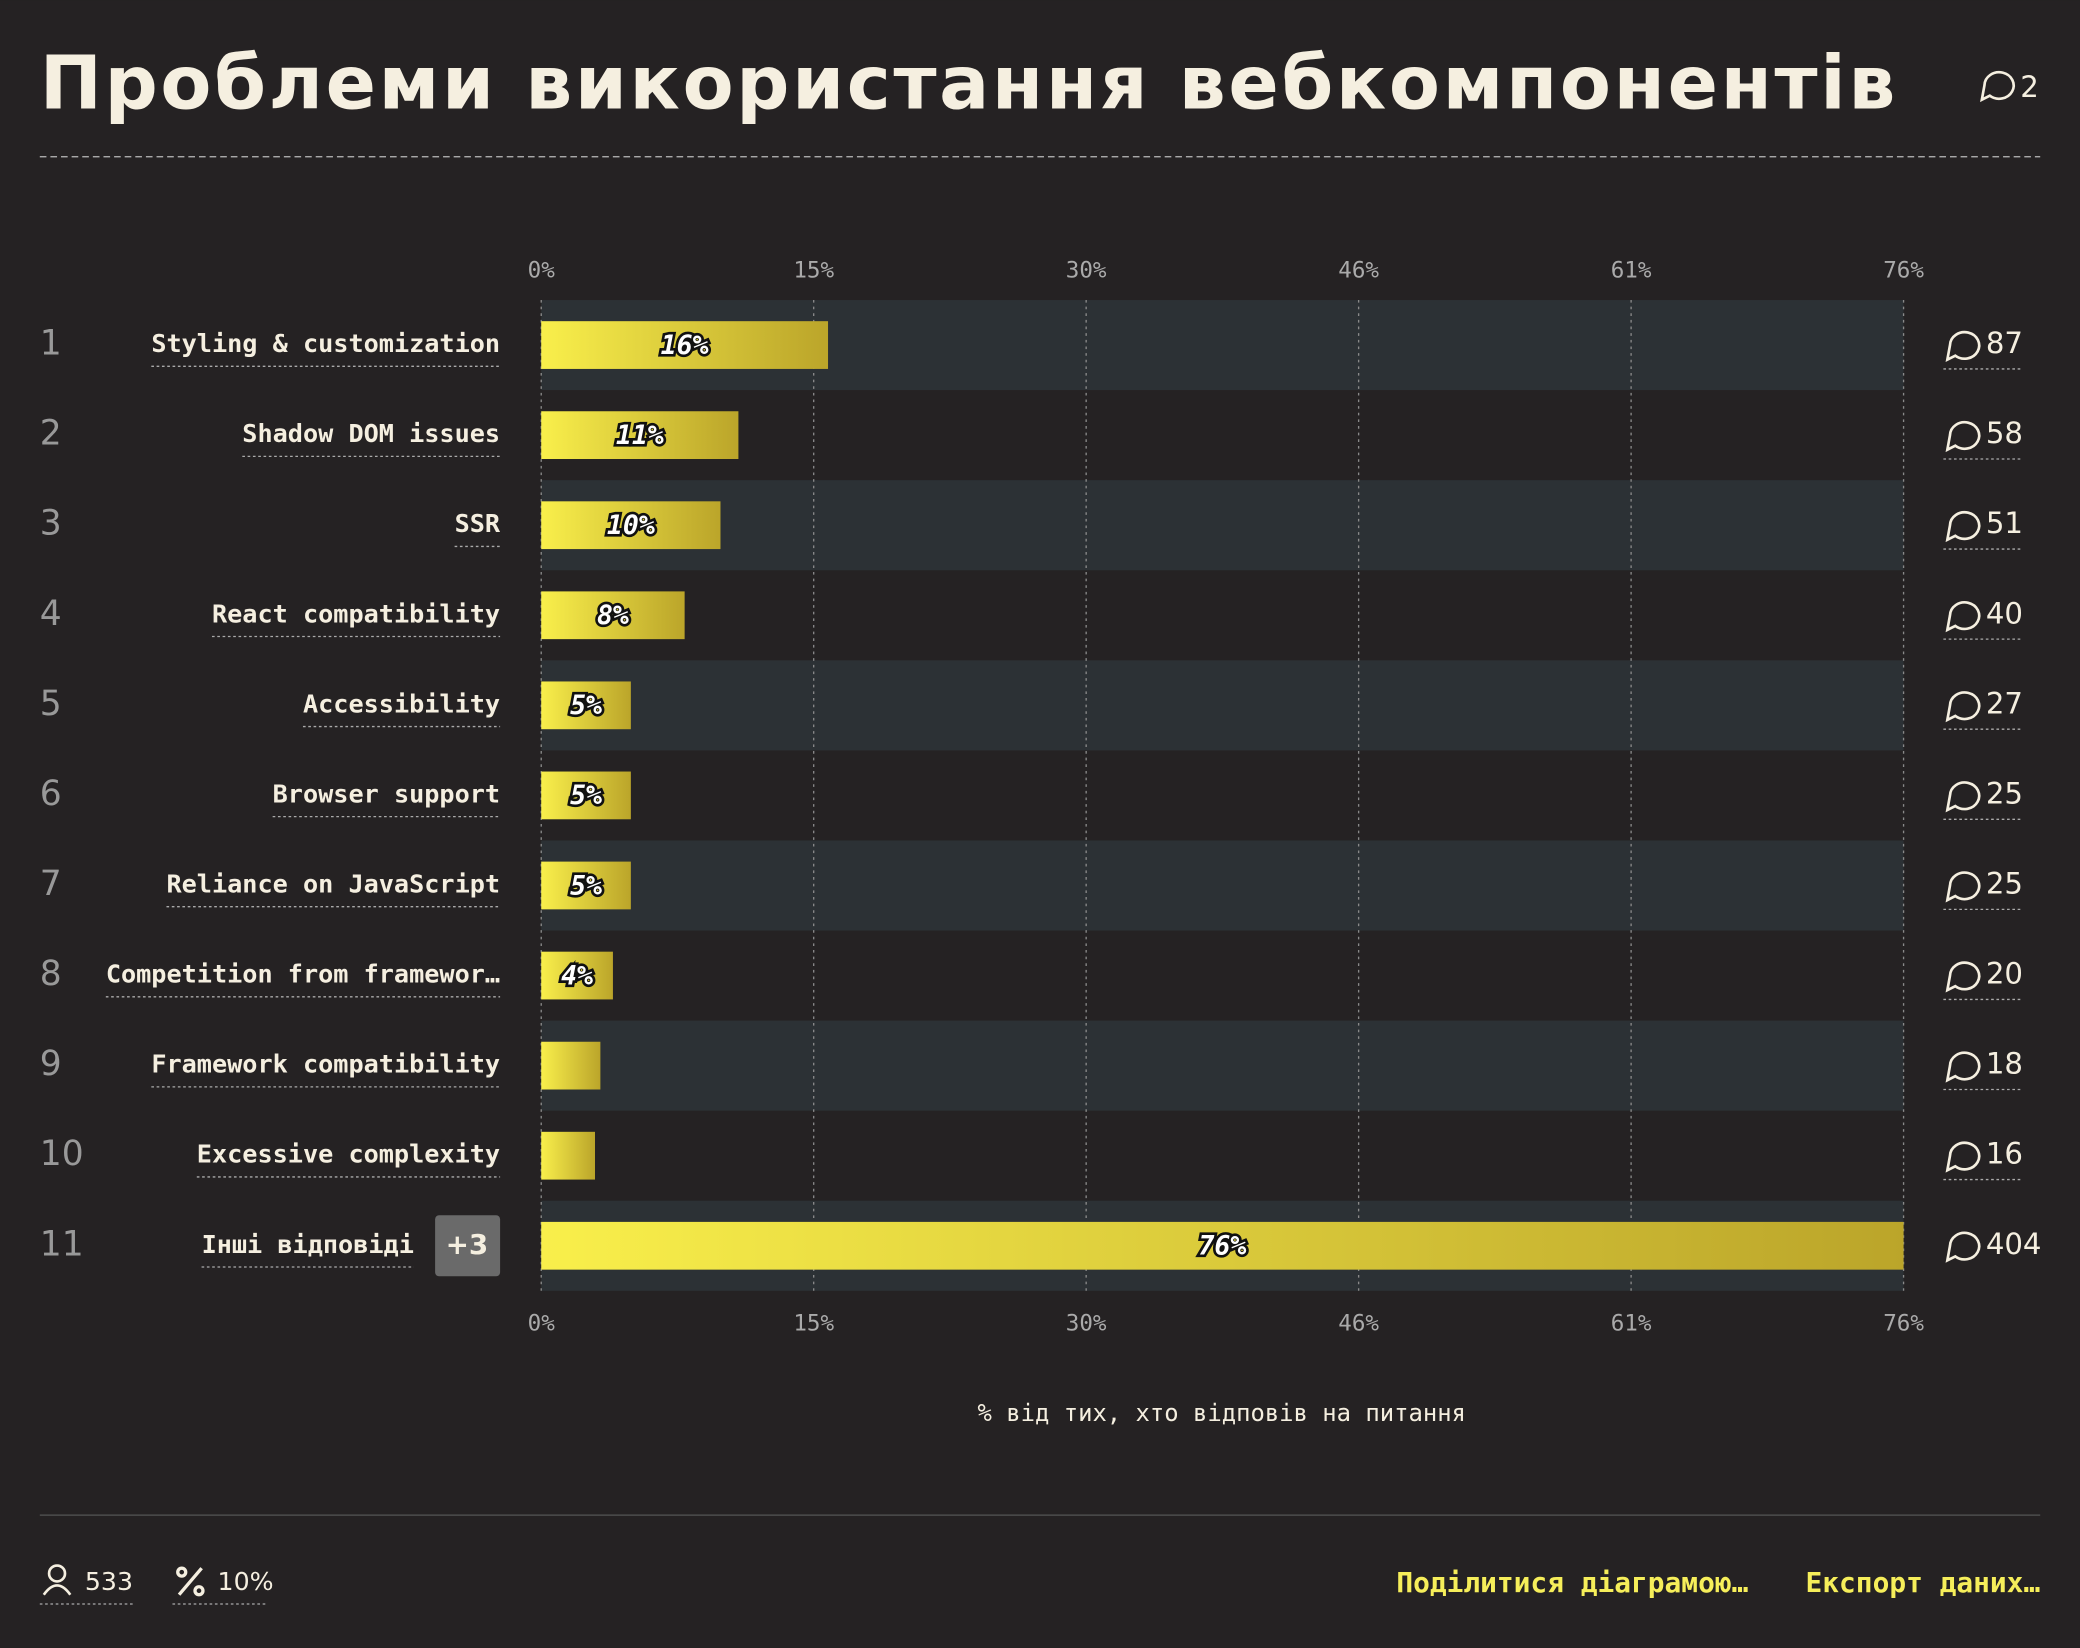 This screenshot has height=1648, width=2080. Describe the element at coordinates (969, 82) in the screenshot. I see `chart-title: Проблеми використання вебкомпонентів` at that location.